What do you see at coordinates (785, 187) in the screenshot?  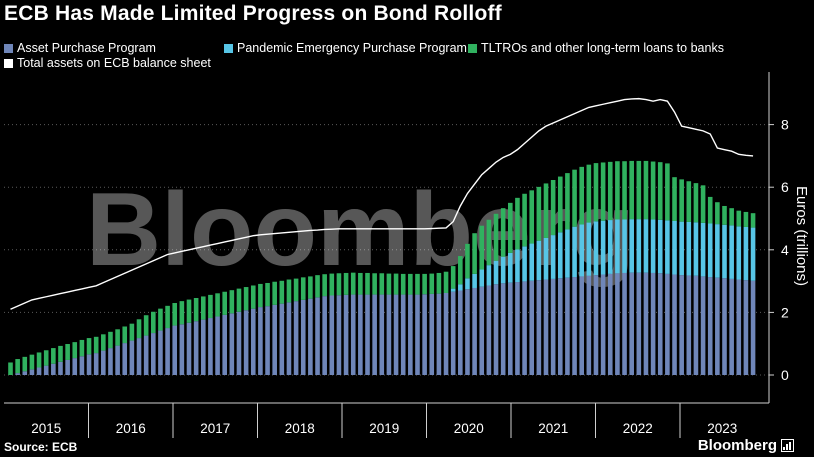 I see `y-tick-label: 6` at bounding box center [785, 187].